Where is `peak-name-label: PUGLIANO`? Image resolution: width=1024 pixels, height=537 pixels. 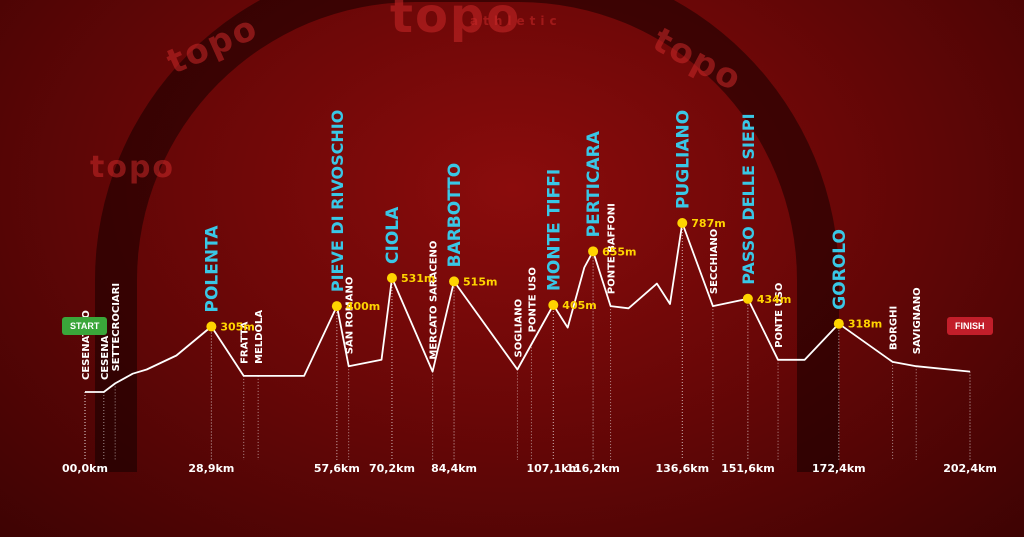
peak-name-label: PUGLIANO is located at coordinates (683, 159).